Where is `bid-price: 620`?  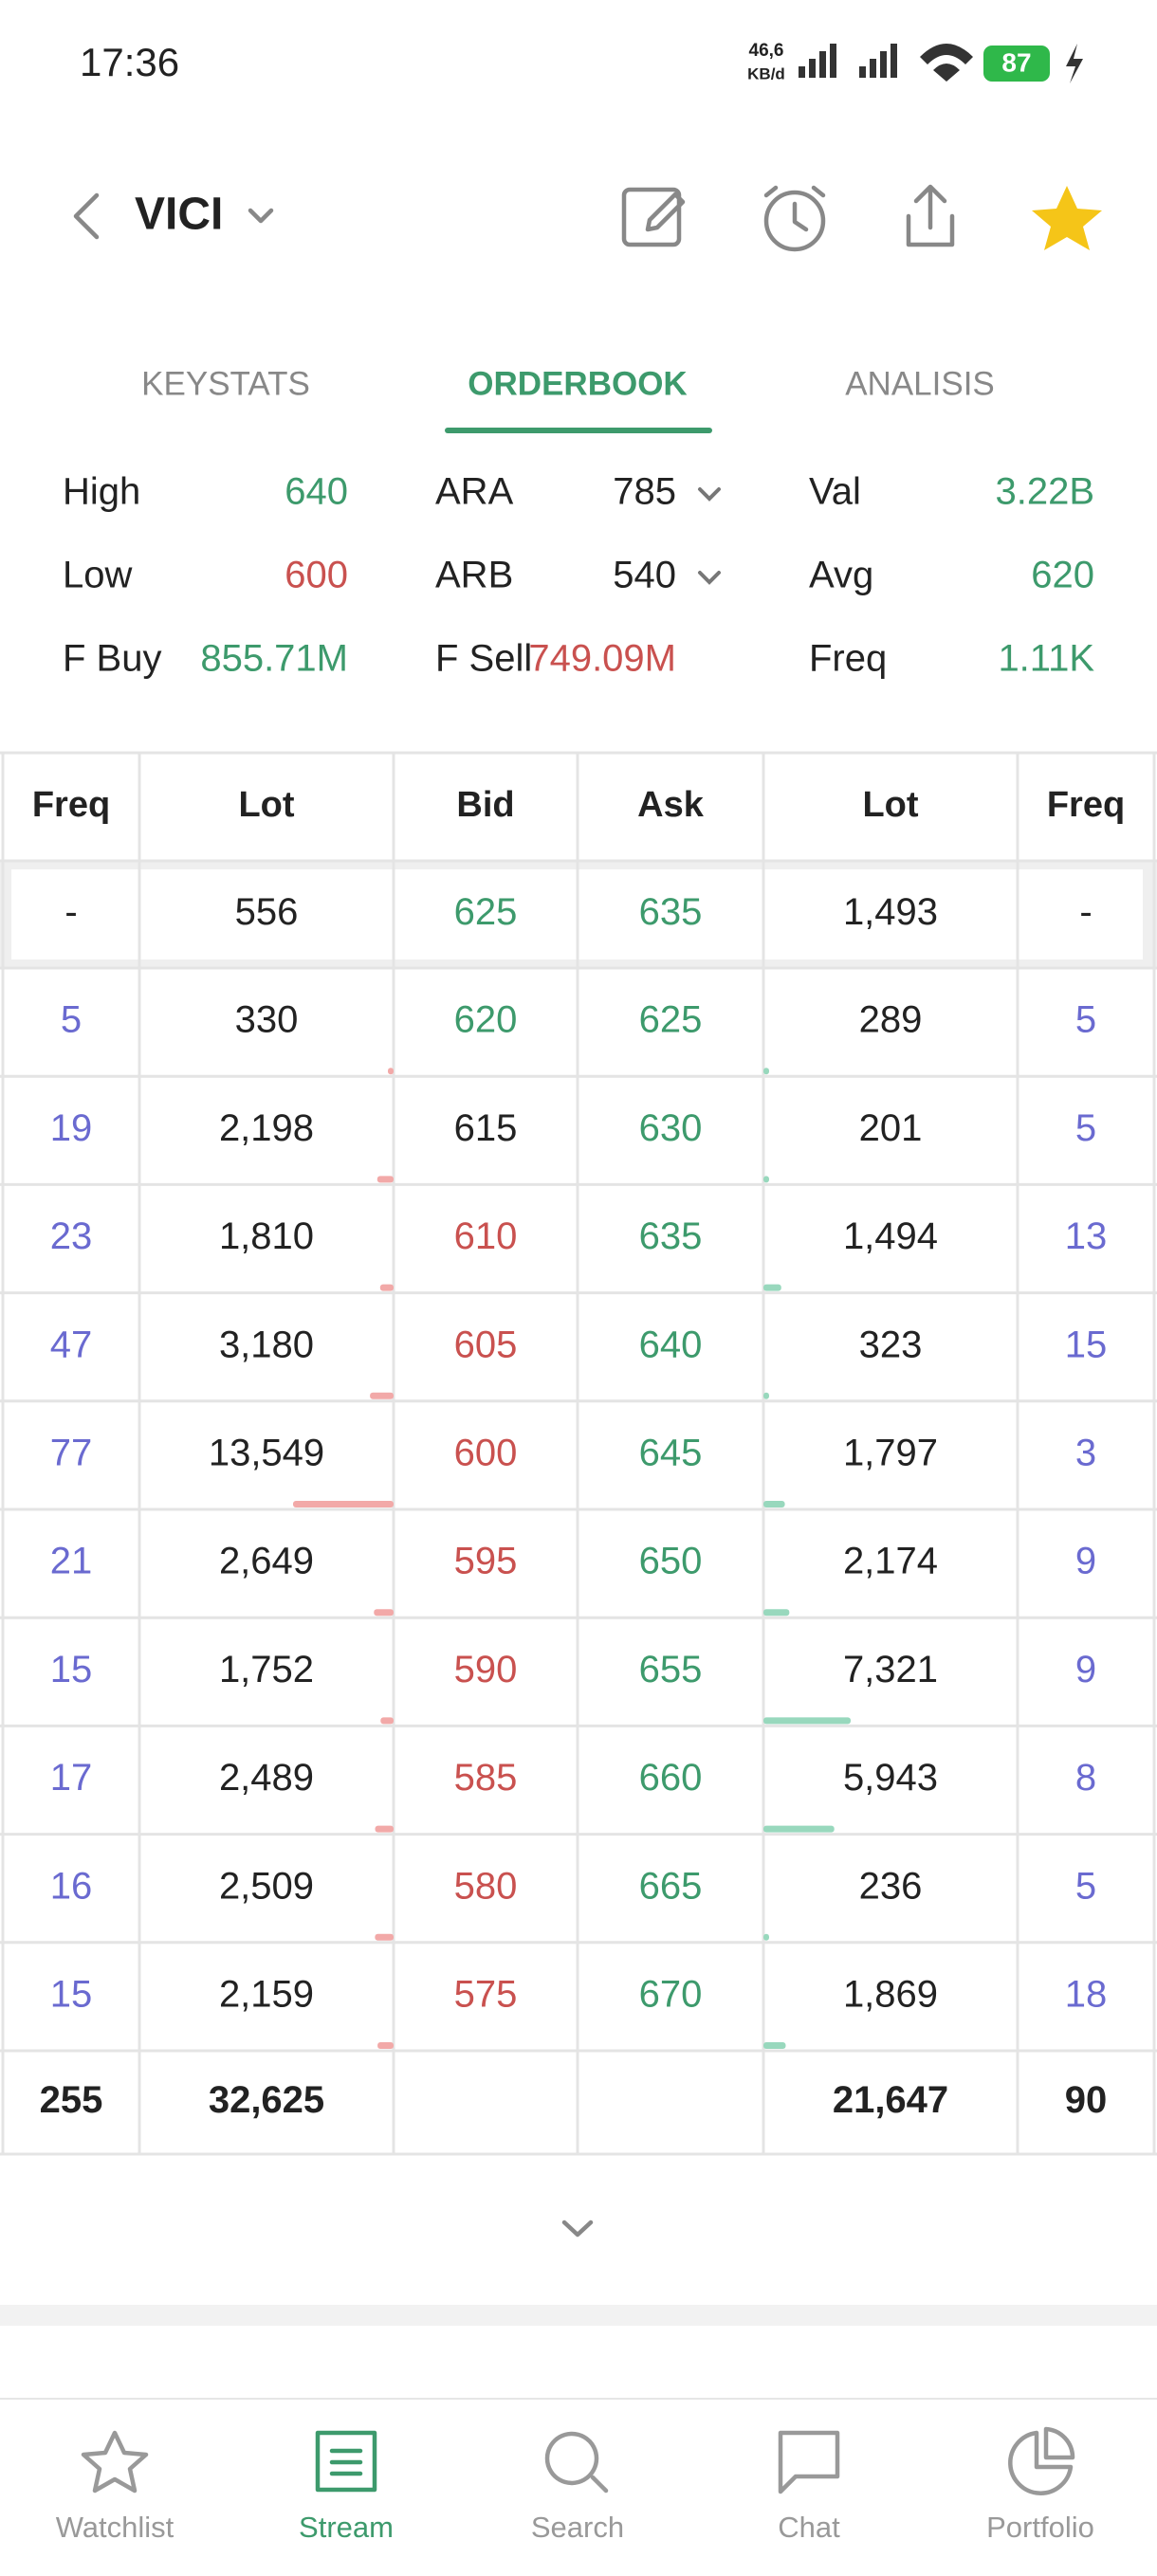 bid-price: 620 is located at coordinates (486, 1020).